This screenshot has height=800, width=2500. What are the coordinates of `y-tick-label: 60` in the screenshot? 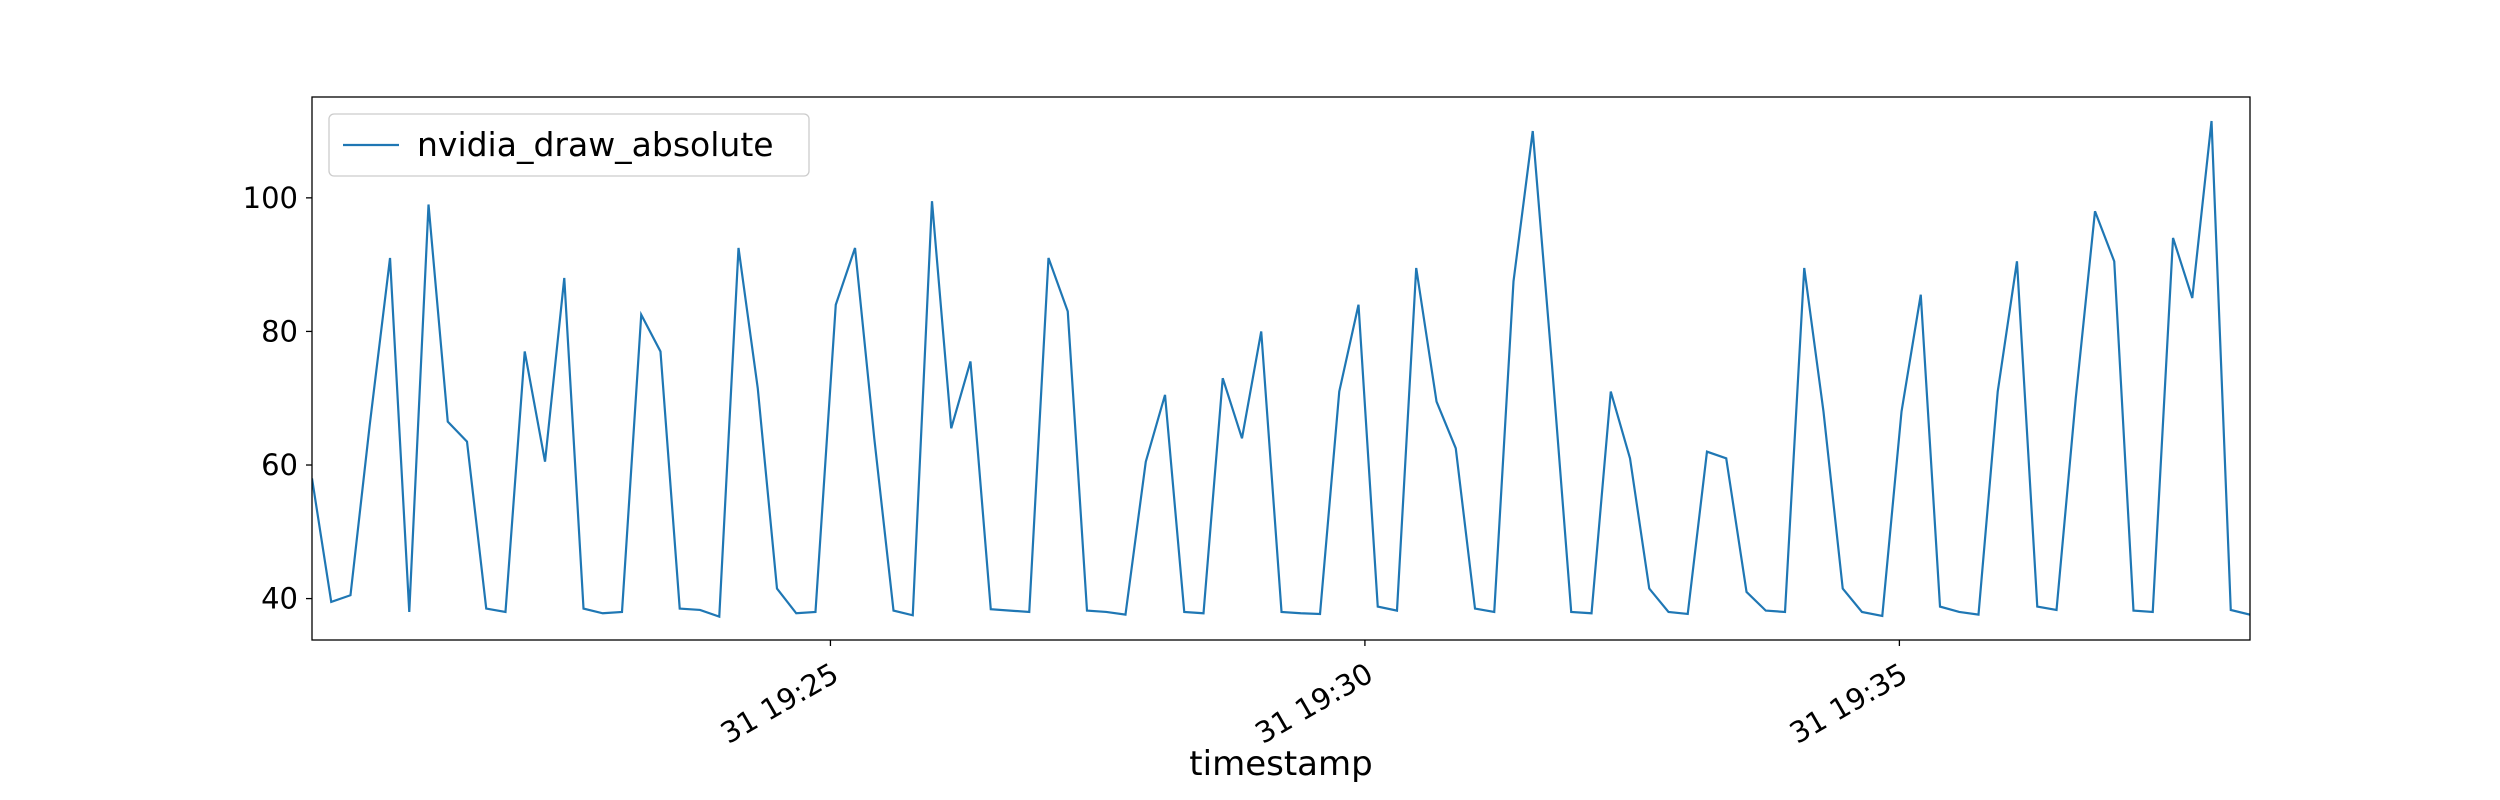 It's located at (279, 465).